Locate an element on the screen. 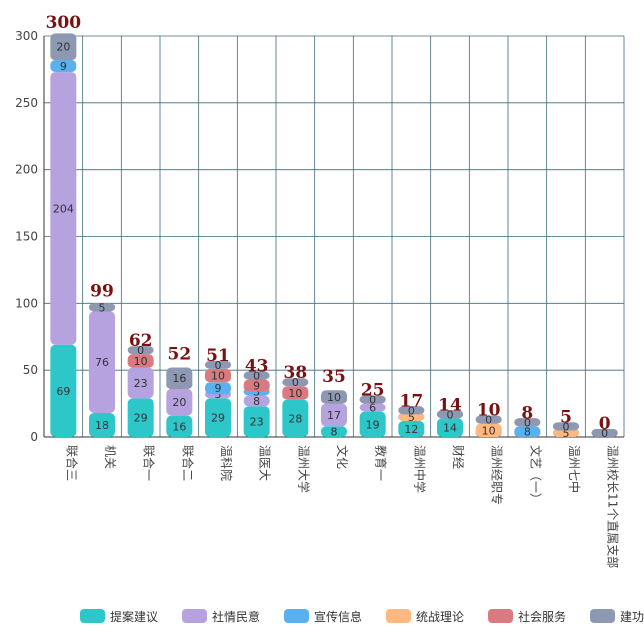 The width and height of the screenshot is (644, 634). bar-value-label: 19 is located at coordinates (373, 424).